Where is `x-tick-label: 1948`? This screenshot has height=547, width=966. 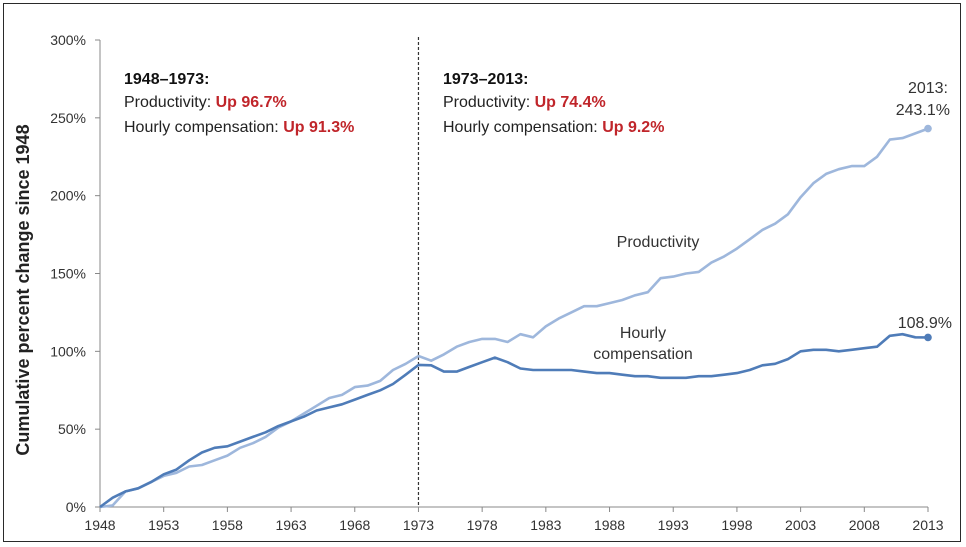 x-tick-label: 1948 is located at coordinates (99, 525).